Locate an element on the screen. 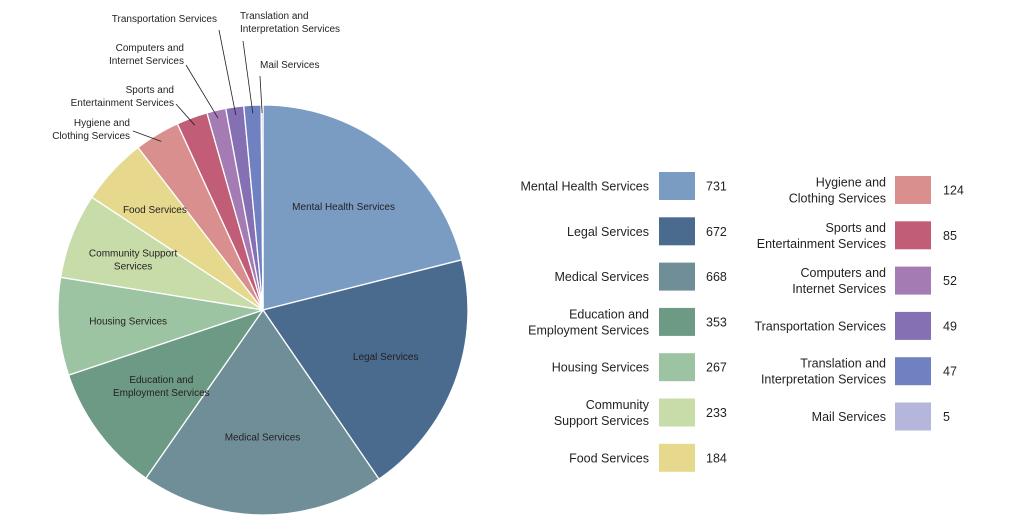 This screenshot has height=516, width=1024. legend-label: Housing Services is located at coordinates (600, 368).